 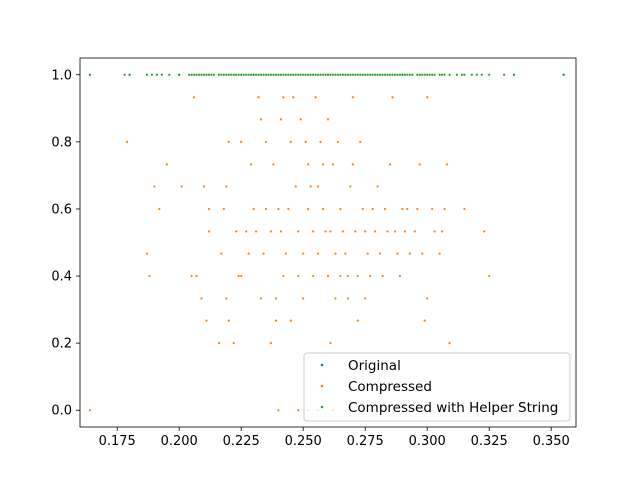 What do you see at coordinates (334, 438) in the screenshot?
I see `x-axis: 0.175 0.200 0.225 0.250 0.275 0.300 0.325 0.350` at bounding box center [334, 438].